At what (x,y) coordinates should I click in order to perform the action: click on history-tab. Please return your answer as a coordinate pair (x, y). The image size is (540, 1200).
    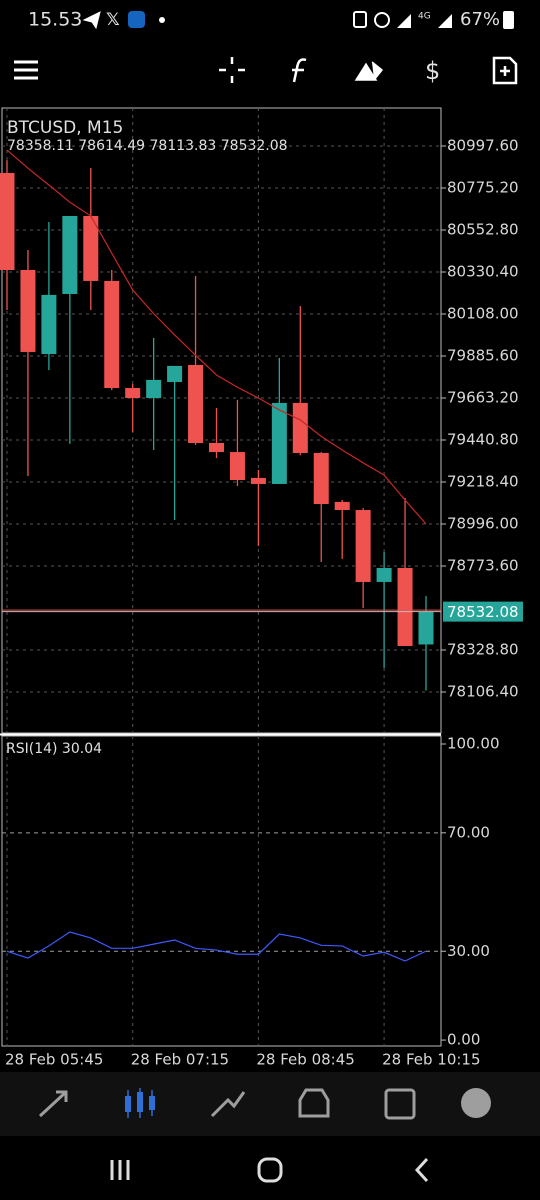
    Looking at the image, I should click on (314, 1103).